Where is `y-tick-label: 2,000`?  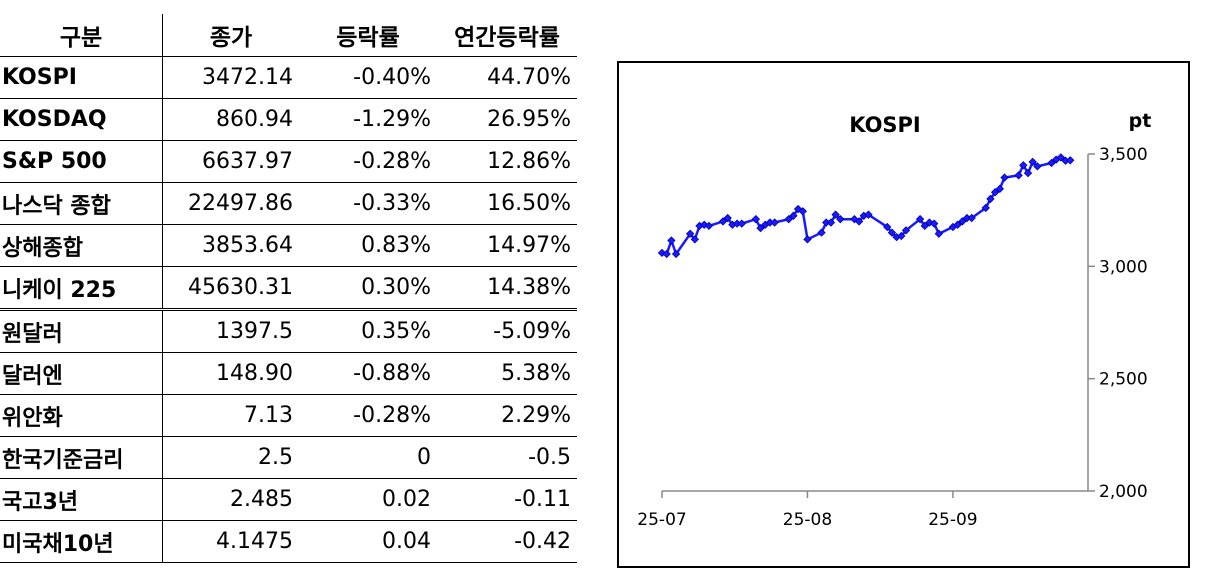 y-tick-label: 2,000 is located at coordinates (1123, 492).